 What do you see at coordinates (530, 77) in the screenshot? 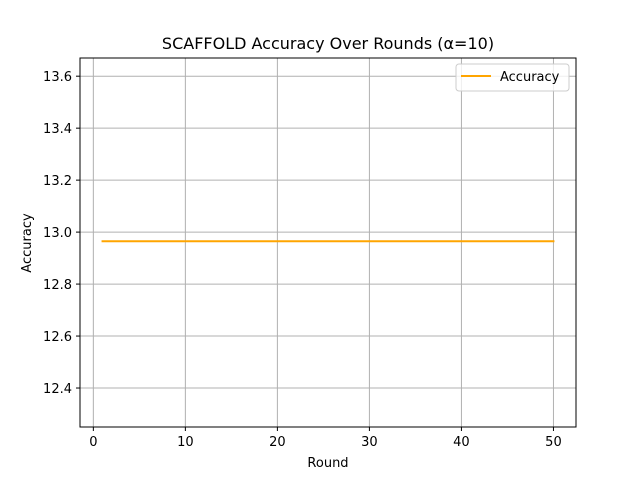
I see `legend-label-accuracy: Accuracy` at bounding box center [530, 77].